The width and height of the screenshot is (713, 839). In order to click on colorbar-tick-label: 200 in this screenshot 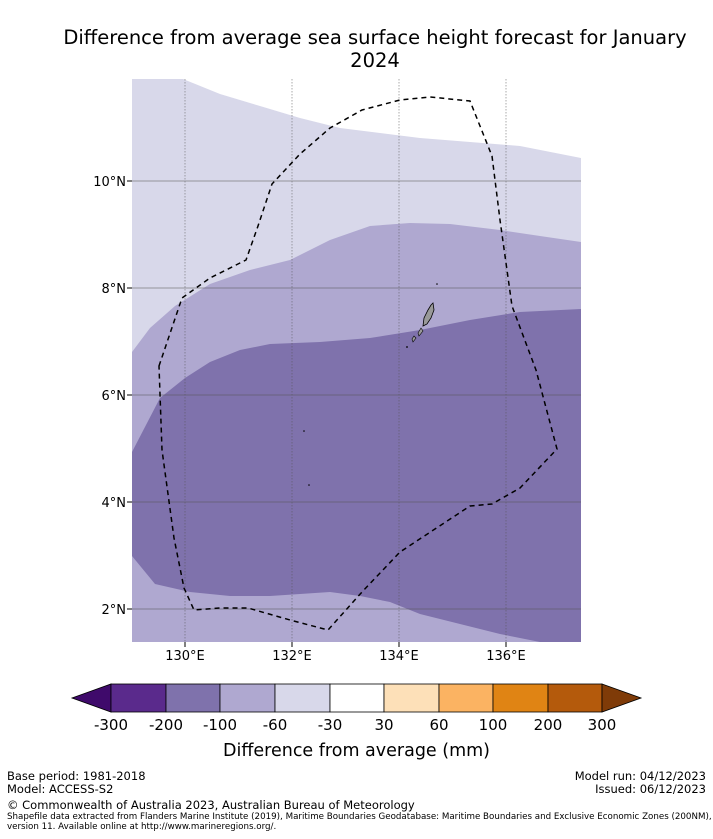, I will do `click(548, 725)`.